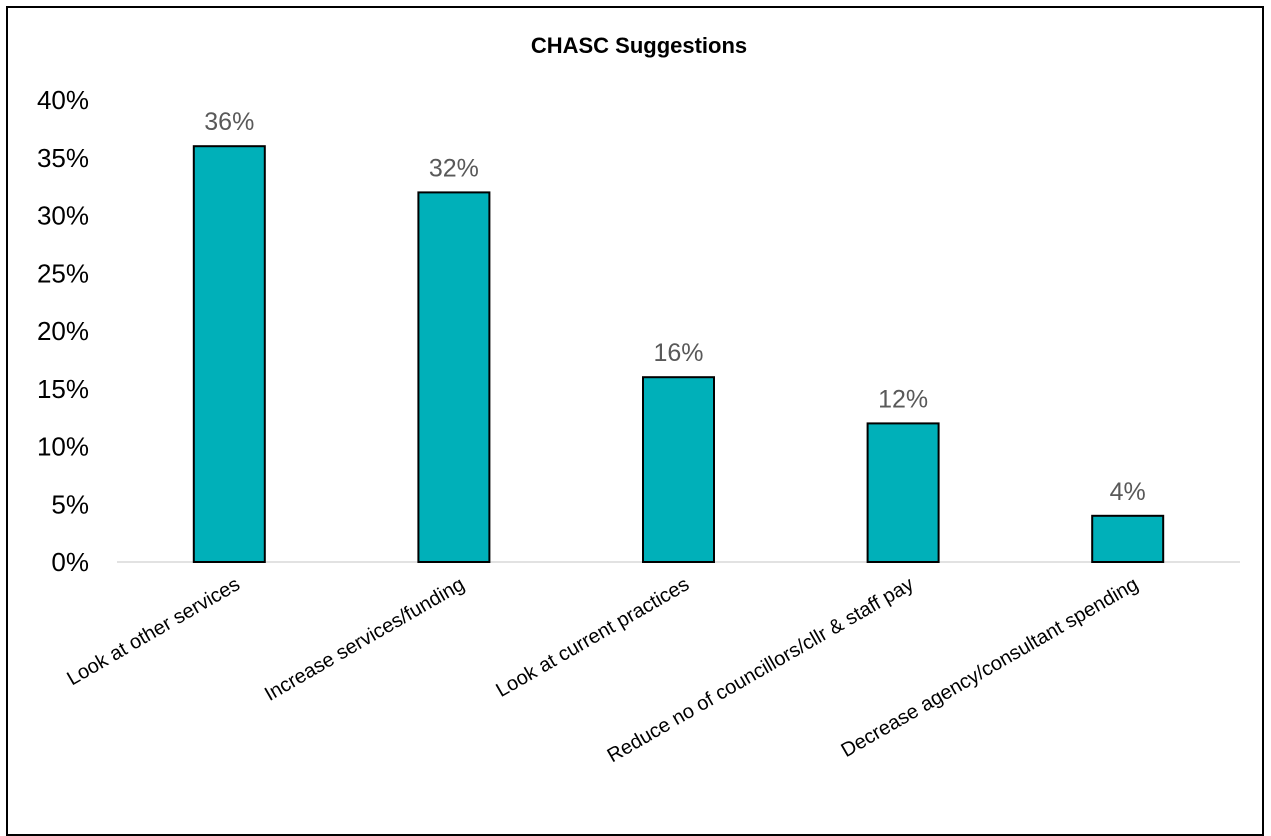 The image size is (1271, 836). Describe the element at coordinates (229, 122) in the screenshot. I see `data-label: 36%` at that location.